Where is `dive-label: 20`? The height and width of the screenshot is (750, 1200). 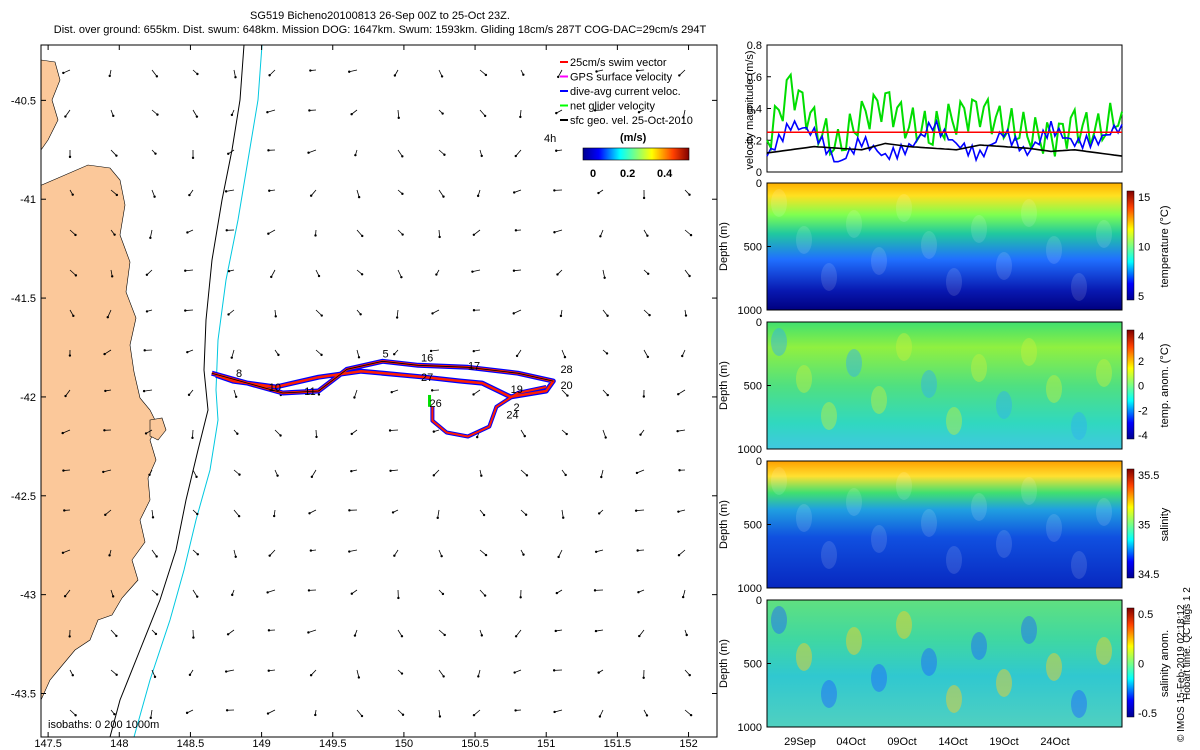 dive-label: 20 is located at coordinates (566, 386).